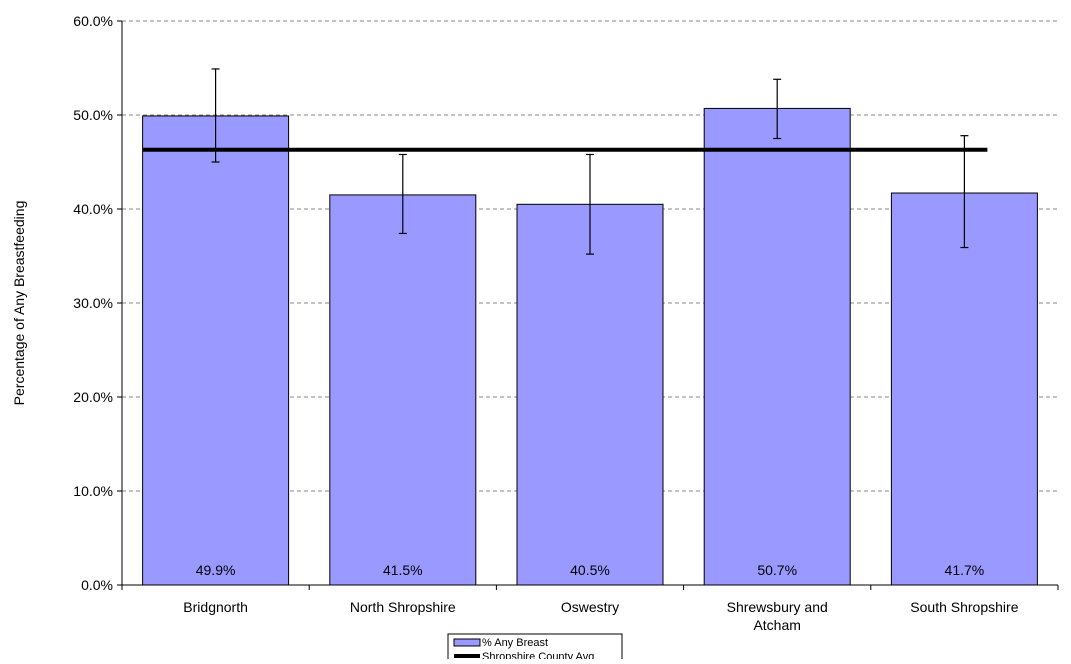 The height and width of the screenshot is (664, 1071). What do you see at coordinates (964, 607) in the screenshot?
I see `x-tick-label: South Shropshire` at bounding box center [964, 607].